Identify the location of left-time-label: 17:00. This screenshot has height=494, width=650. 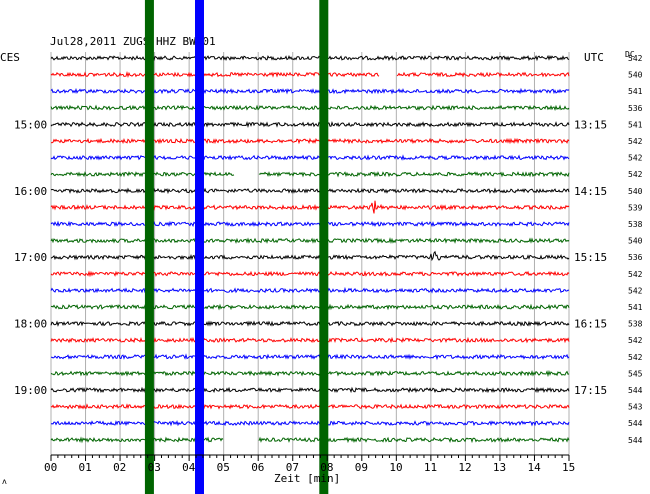
(30, 257).